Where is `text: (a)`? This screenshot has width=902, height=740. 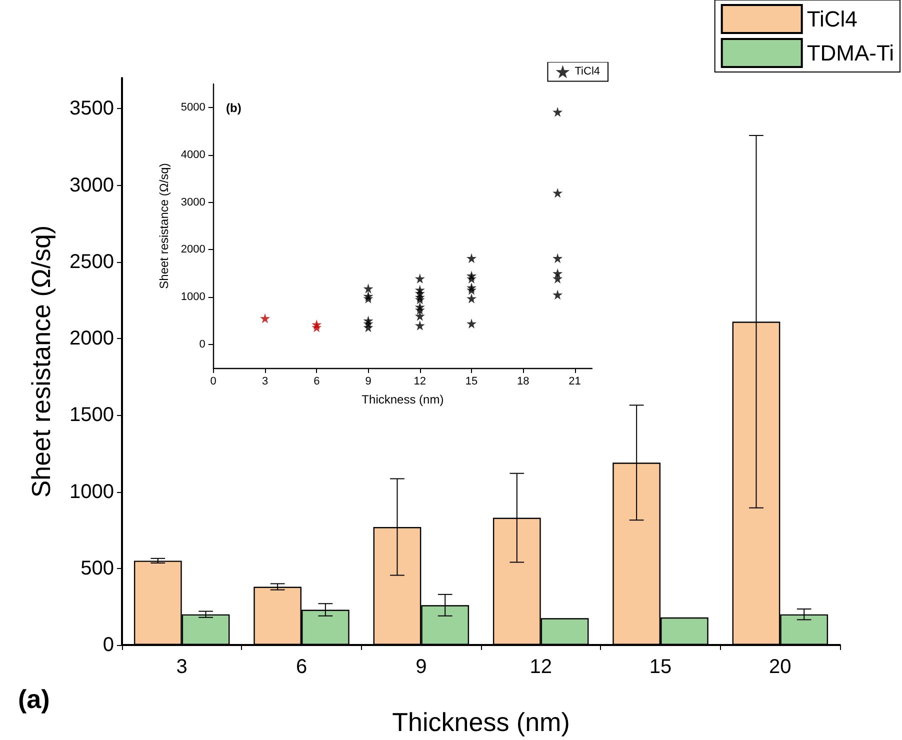 text: (a) is located at coordinates (34, 699).